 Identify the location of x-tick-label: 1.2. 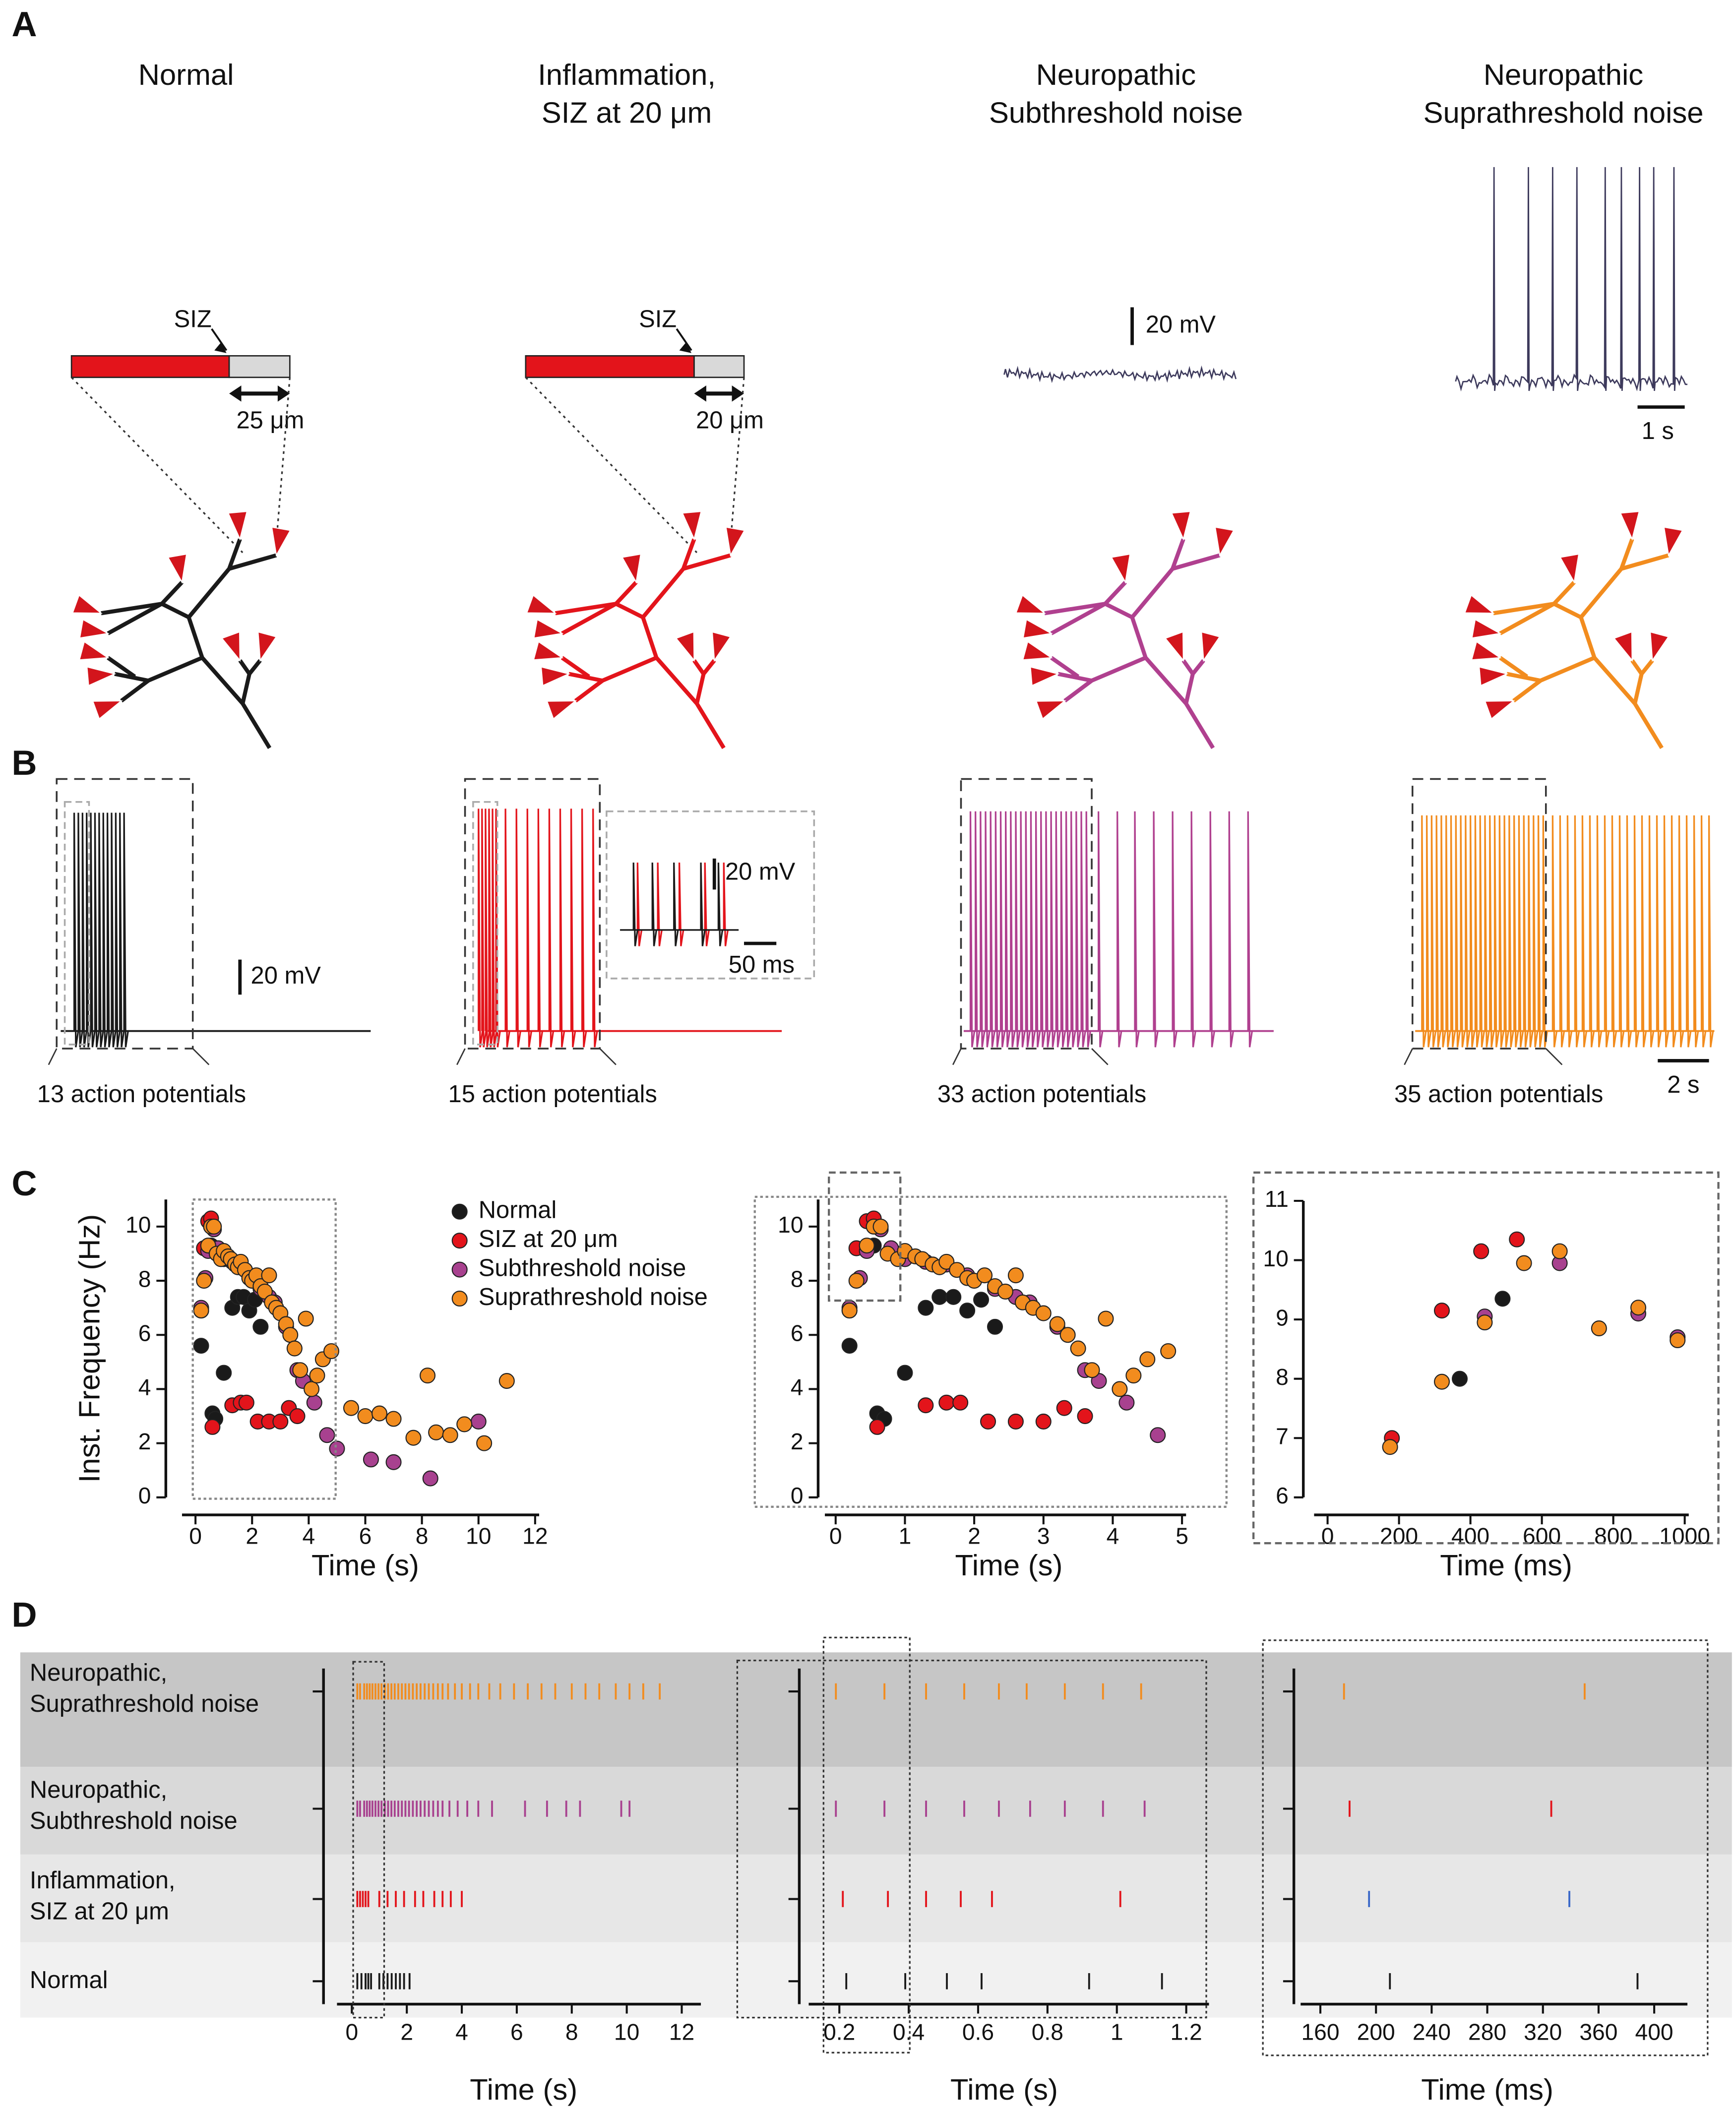
(1186, 2032).